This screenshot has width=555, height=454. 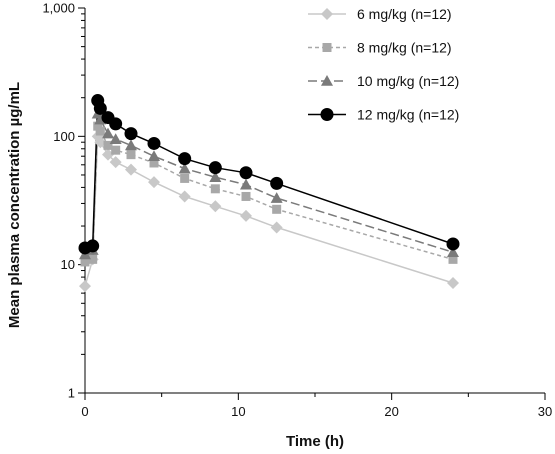 I want to click on y-tick-label: 1, so click(x=71, y=393).